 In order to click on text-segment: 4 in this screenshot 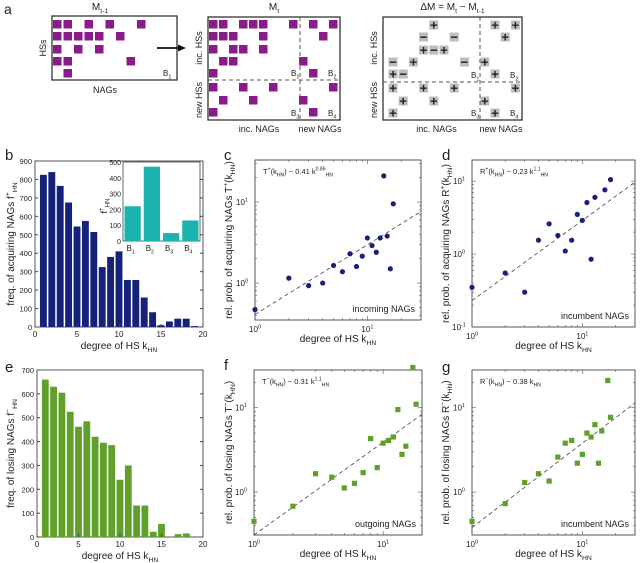, I will do `click(516, 117)`.